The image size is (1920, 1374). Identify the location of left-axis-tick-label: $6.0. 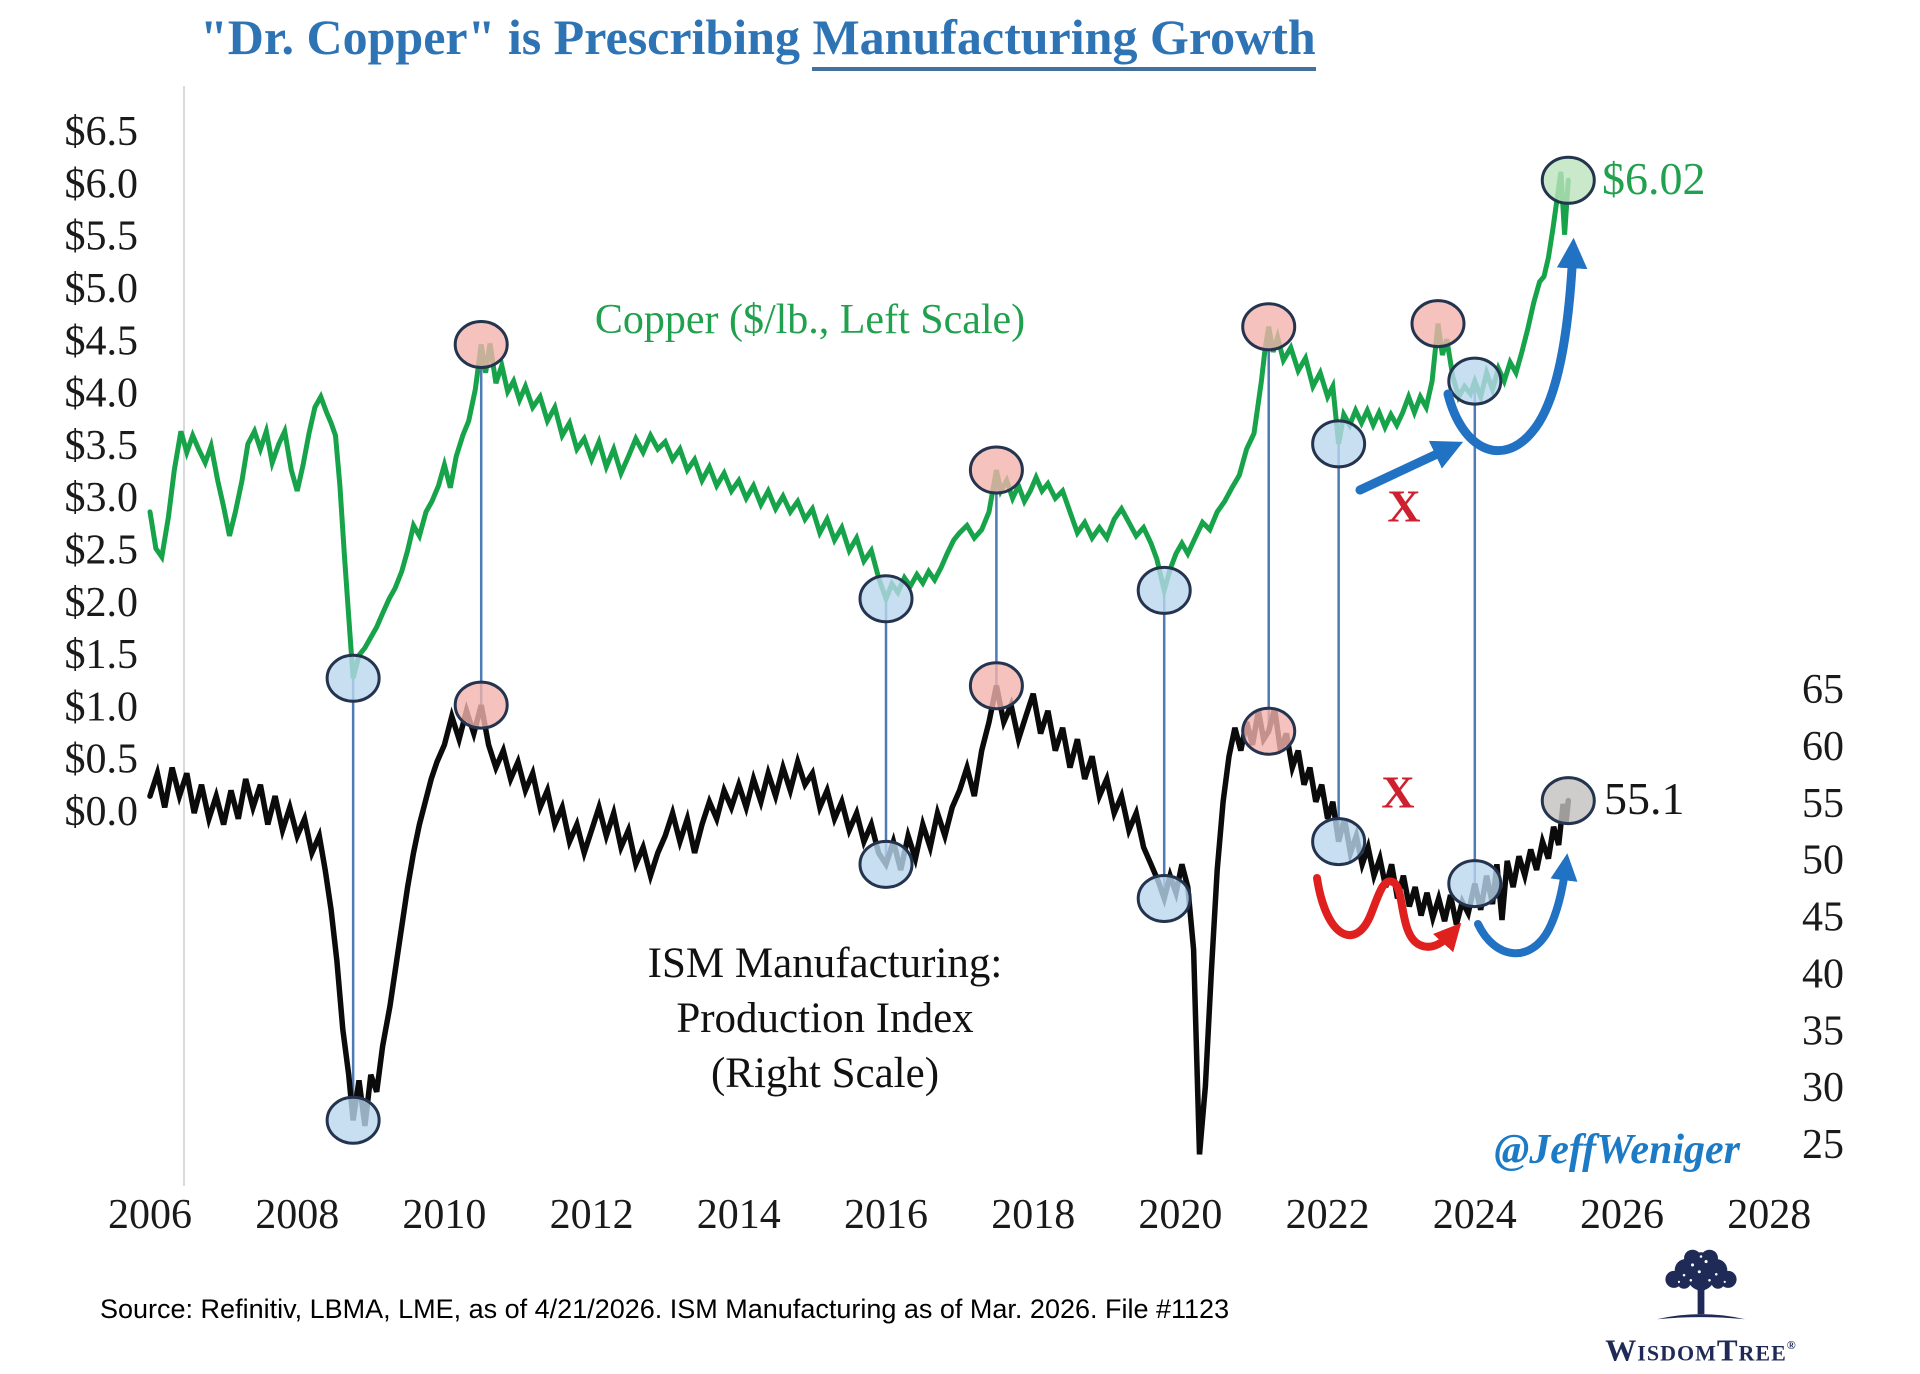
(102, 184).